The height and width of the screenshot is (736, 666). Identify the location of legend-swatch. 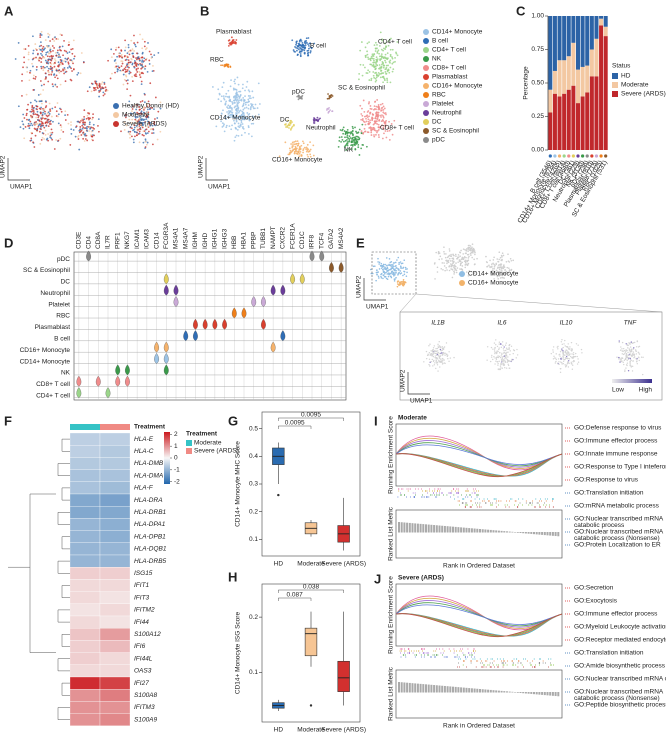
(615, 94).